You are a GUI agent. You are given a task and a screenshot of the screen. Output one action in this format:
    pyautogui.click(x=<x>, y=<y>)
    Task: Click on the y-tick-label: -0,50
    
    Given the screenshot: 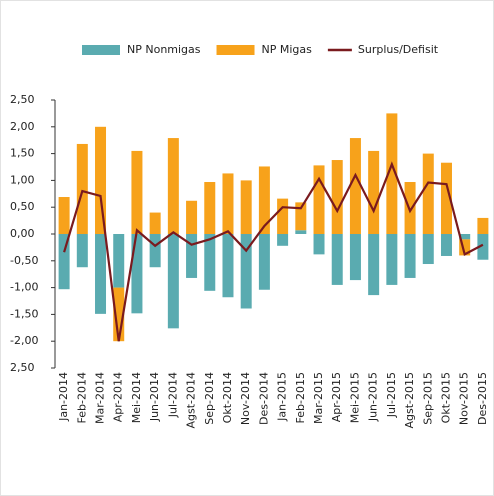 What is the action you would take?
    pyautogui.click(x=24, y=260)
    